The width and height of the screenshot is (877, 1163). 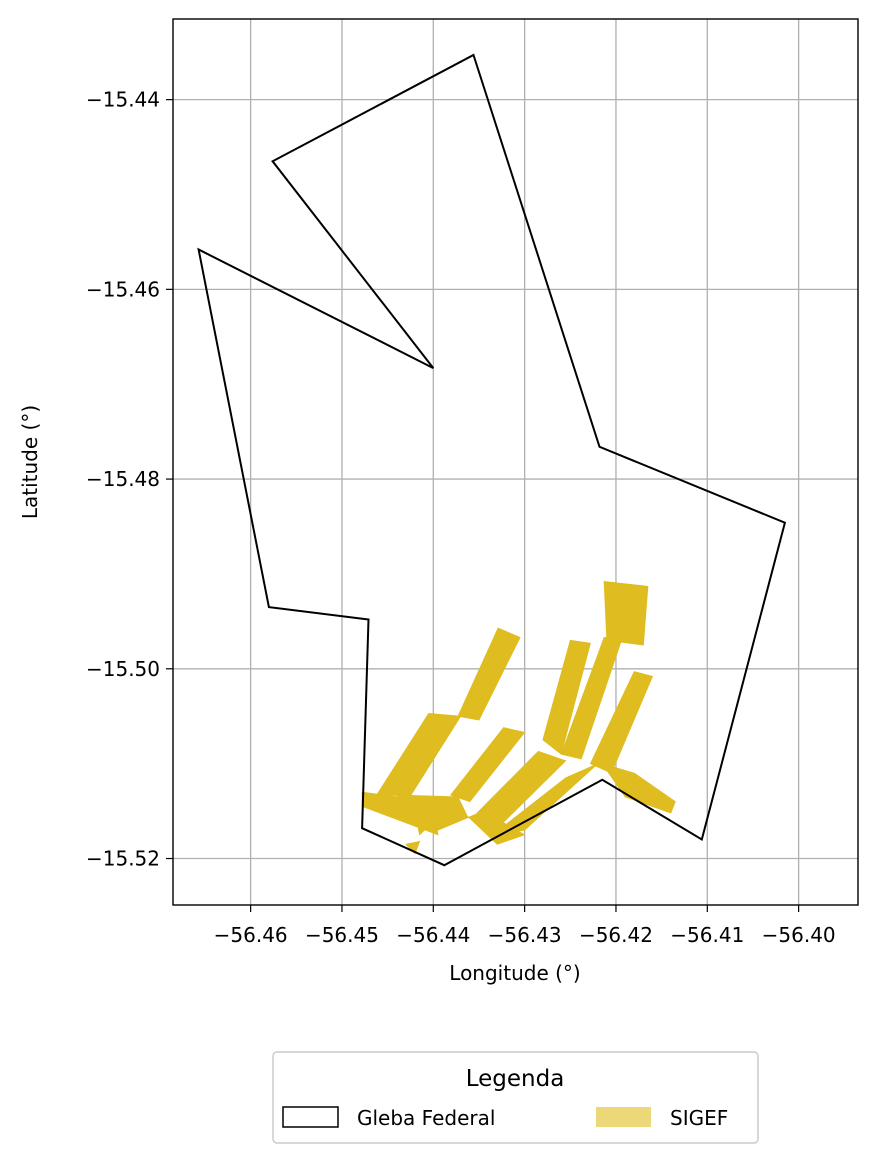 I want to click on legend-title: Legenda, so click(x=515, y=1079).